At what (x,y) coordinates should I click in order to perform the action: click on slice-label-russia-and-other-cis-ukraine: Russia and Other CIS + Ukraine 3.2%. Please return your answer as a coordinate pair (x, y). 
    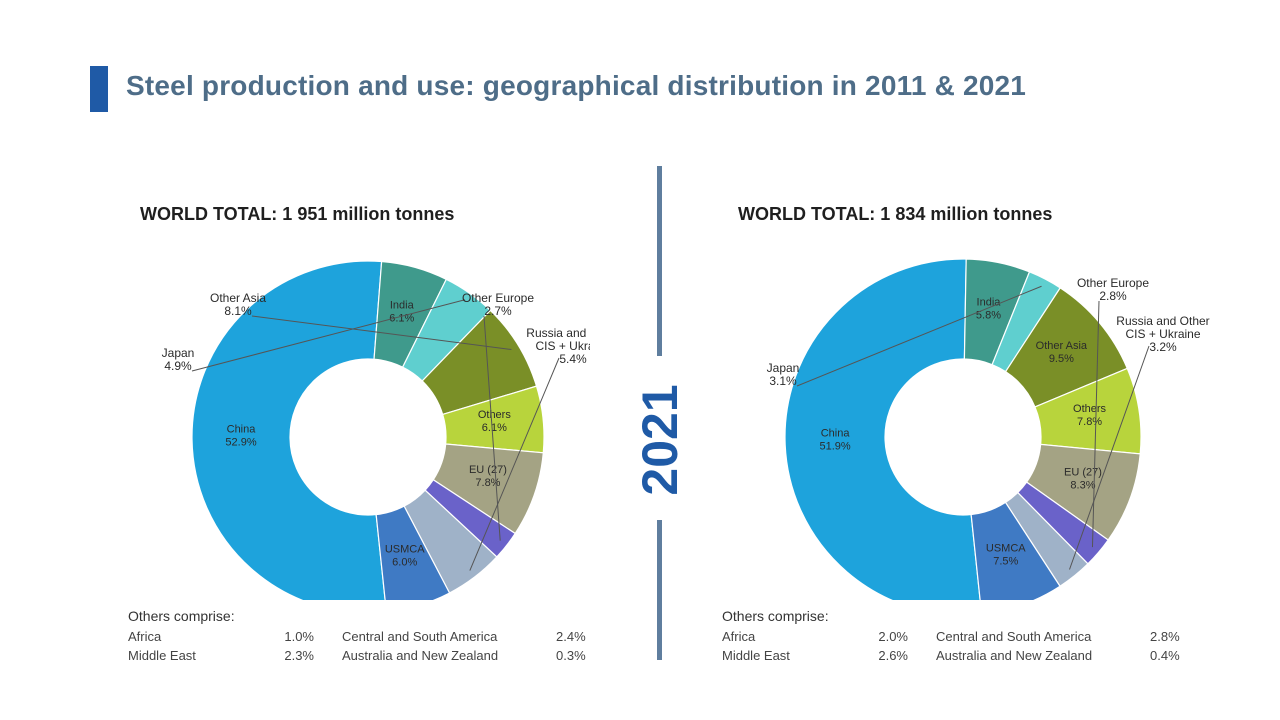
    Looking at the image, I should click on (1162, 334).